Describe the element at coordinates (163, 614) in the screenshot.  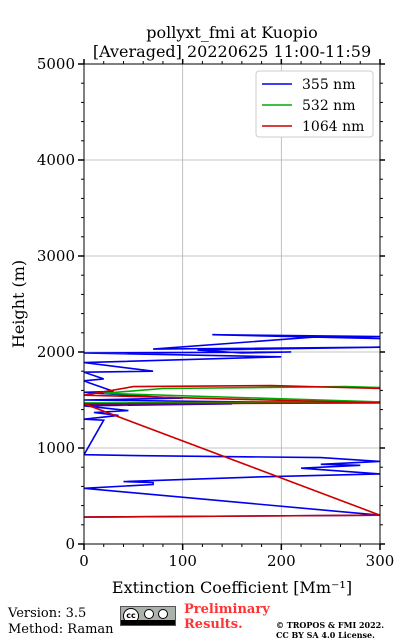
I see `sa-icon` at that location.